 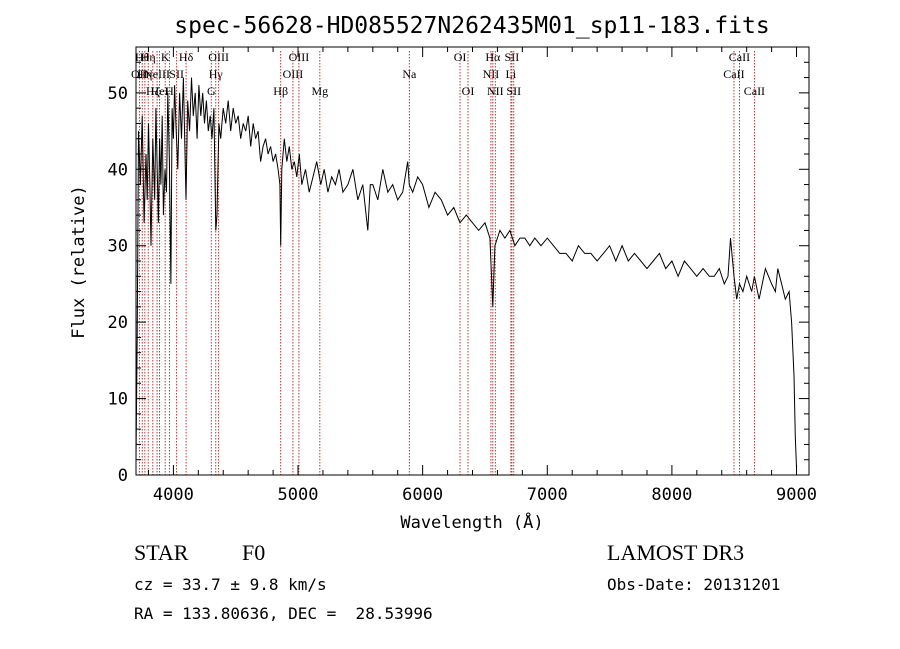 What do you see at coordinates (693, 584) in the screenshot?
I see `observation-date: Obs-Date: 20131201` at bounding box center [693, 584].